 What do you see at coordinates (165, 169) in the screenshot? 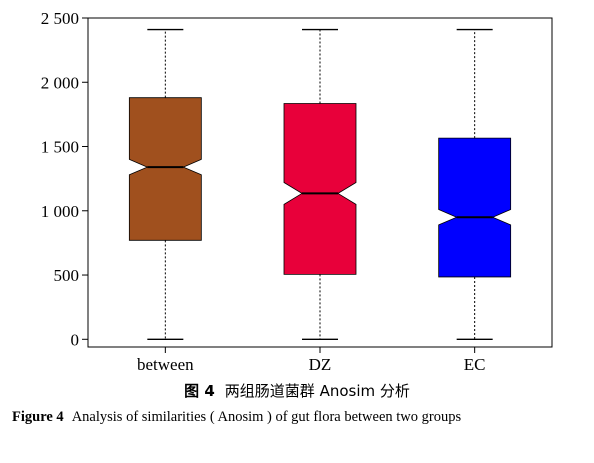
I see `box-between` at bounding box center [165, 169].